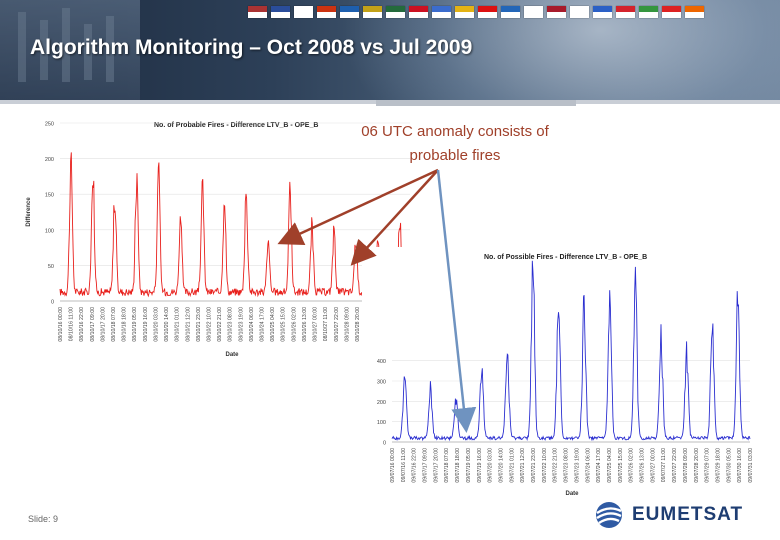 This screenshot has height=540, width=780. I want to click on x-tick-label: 09/07/29 07:00, so click(708, 465).